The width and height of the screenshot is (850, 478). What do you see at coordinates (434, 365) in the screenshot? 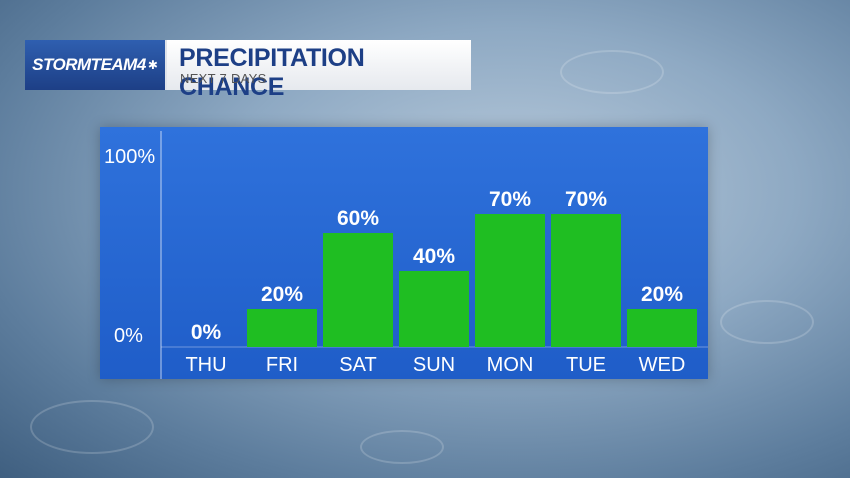
I see `x-tick-label: SUN` at bounding box center [434, 365].